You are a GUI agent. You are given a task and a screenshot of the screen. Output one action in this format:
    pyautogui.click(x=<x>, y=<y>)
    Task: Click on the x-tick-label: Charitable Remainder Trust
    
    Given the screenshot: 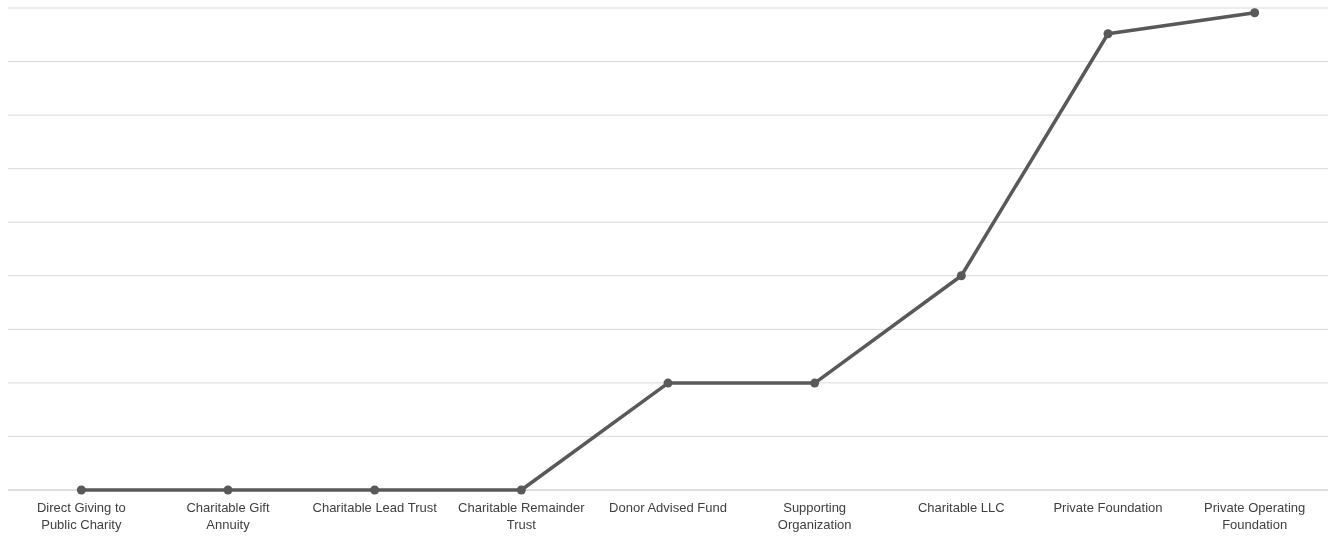 What is the action you would take?
    pyautogui.click(x=522, y=516)
    